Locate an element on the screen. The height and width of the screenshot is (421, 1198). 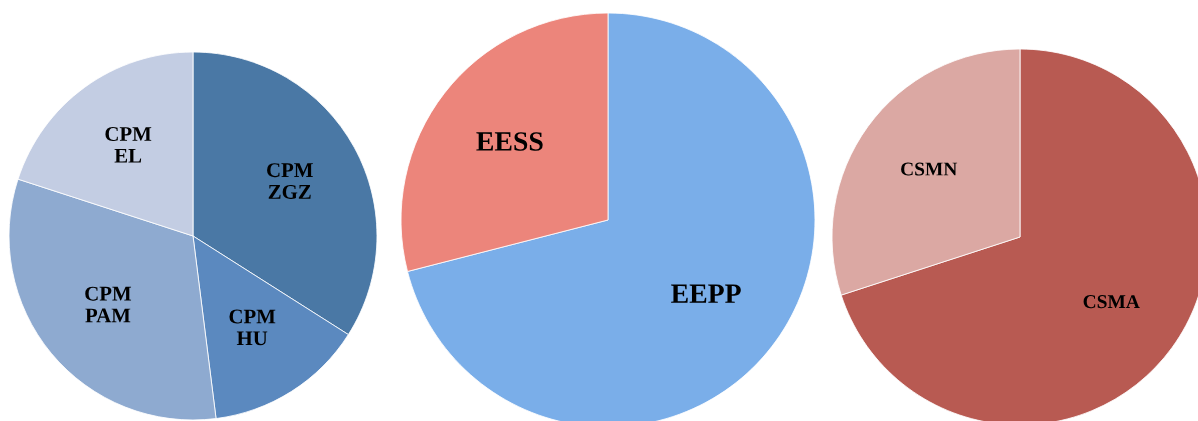
slice-label: CPM HU is located at coordinates (252, 327).